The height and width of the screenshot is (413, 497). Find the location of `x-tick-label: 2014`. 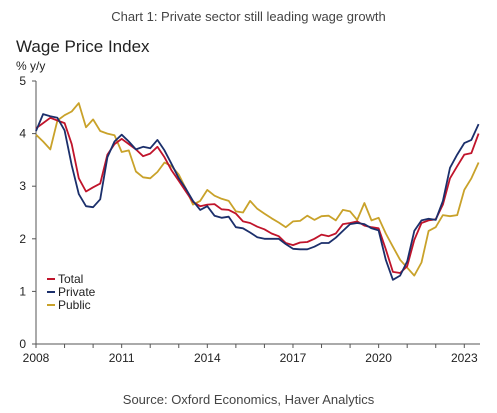

x-tick-label: 2014 is located at coordinates (207, 358).